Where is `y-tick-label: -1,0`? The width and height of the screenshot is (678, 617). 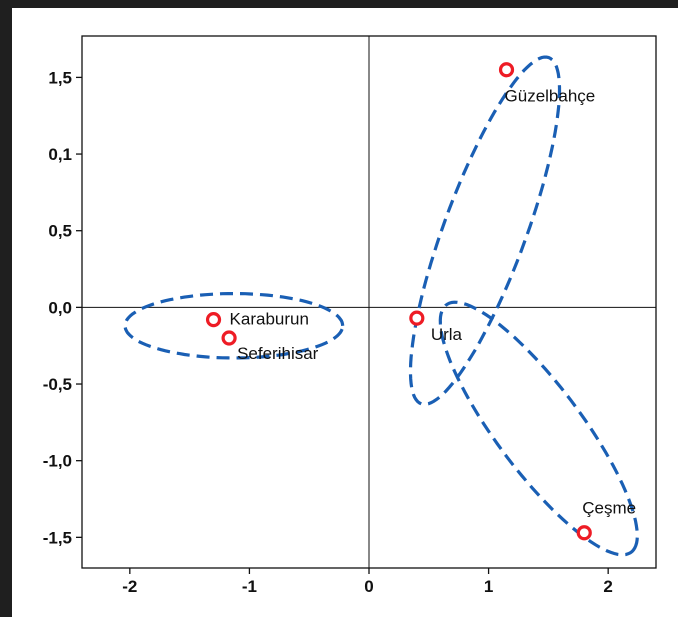 y-tick-label: -1,0 is located at coordinates (57, 461).